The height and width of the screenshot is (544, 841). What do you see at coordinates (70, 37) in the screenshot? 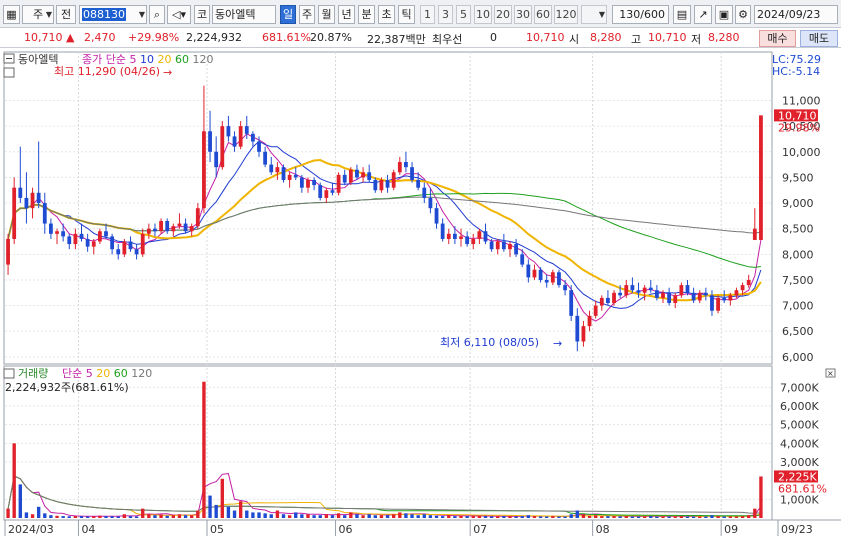
I see `up-arrow-icon: ▲` at bounding box center [70, 37].